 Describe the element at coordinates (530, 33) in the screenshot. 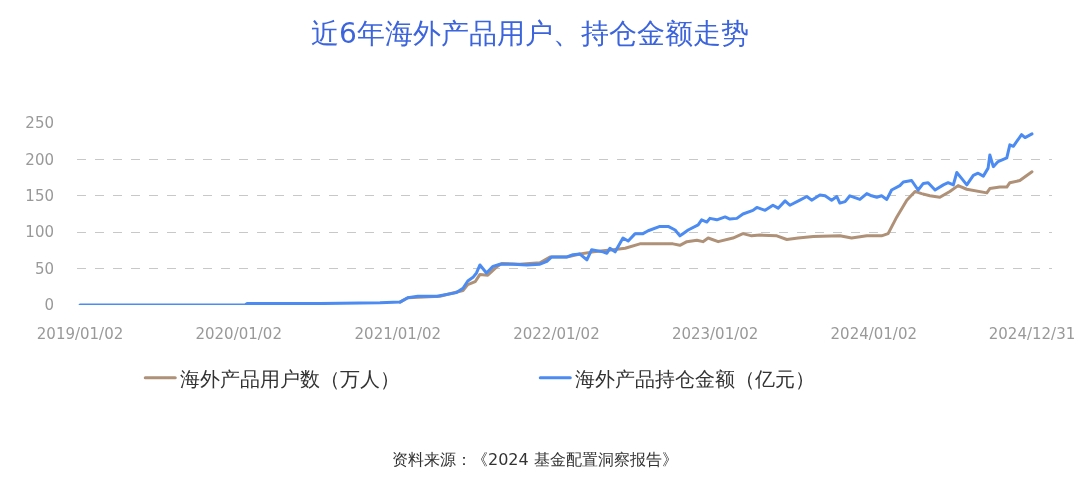

I see `chart-title: 近6年海外产品用户、持仓金额走势` at that location.